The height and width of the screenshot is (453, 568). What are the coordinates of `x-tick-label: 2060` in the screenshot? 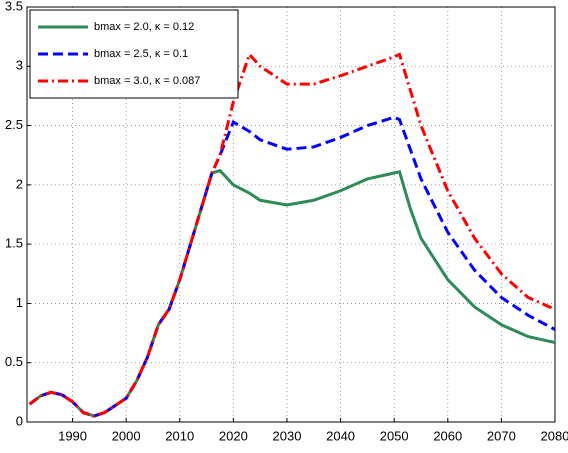 It's located at (447, 435).